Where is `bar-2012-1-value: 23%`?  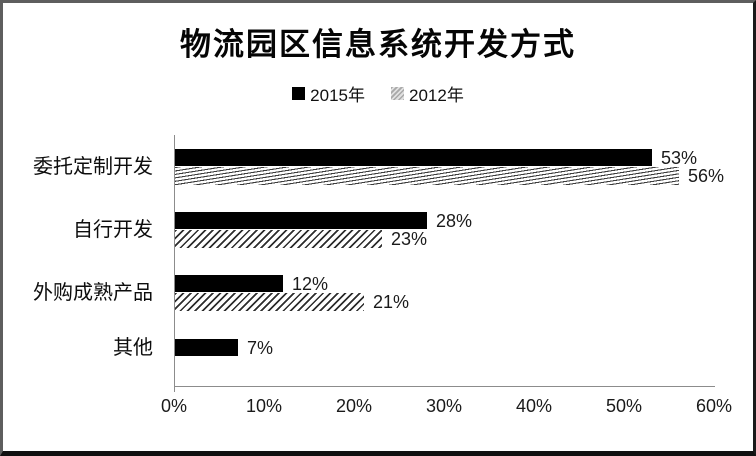 bar-2012-1-value: 23% is located at coordinates (409, 238).